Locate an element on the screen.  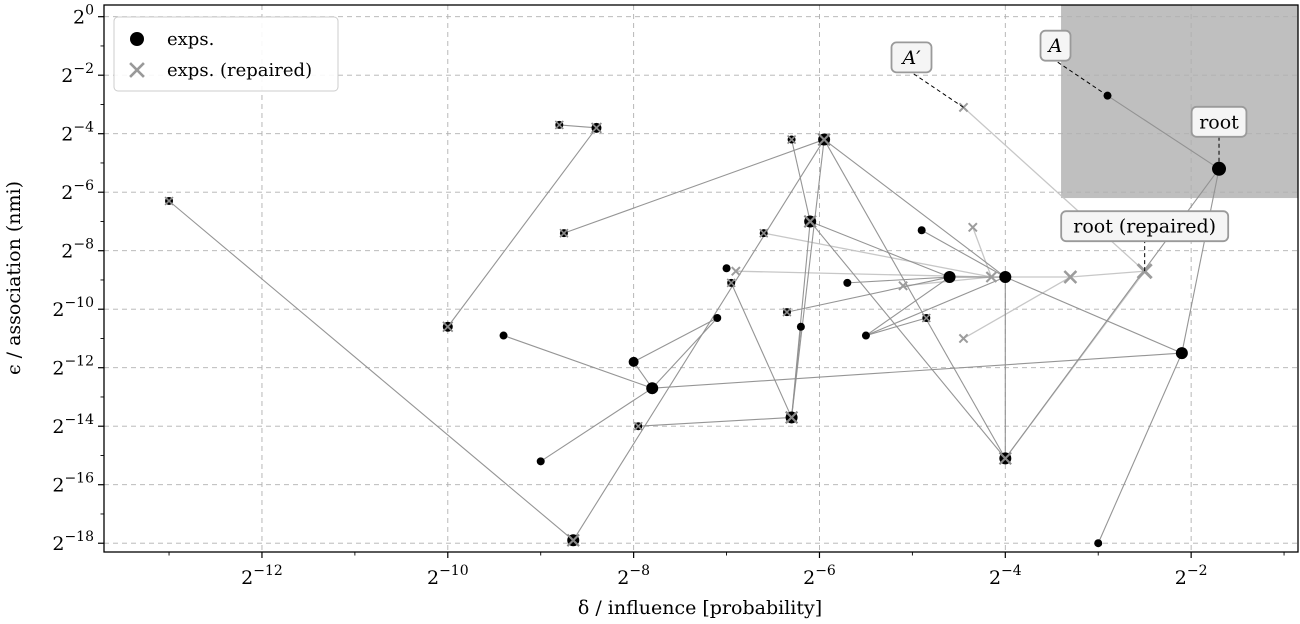
x-tick-label: 2−2 is located at coordinates (1191, 576).